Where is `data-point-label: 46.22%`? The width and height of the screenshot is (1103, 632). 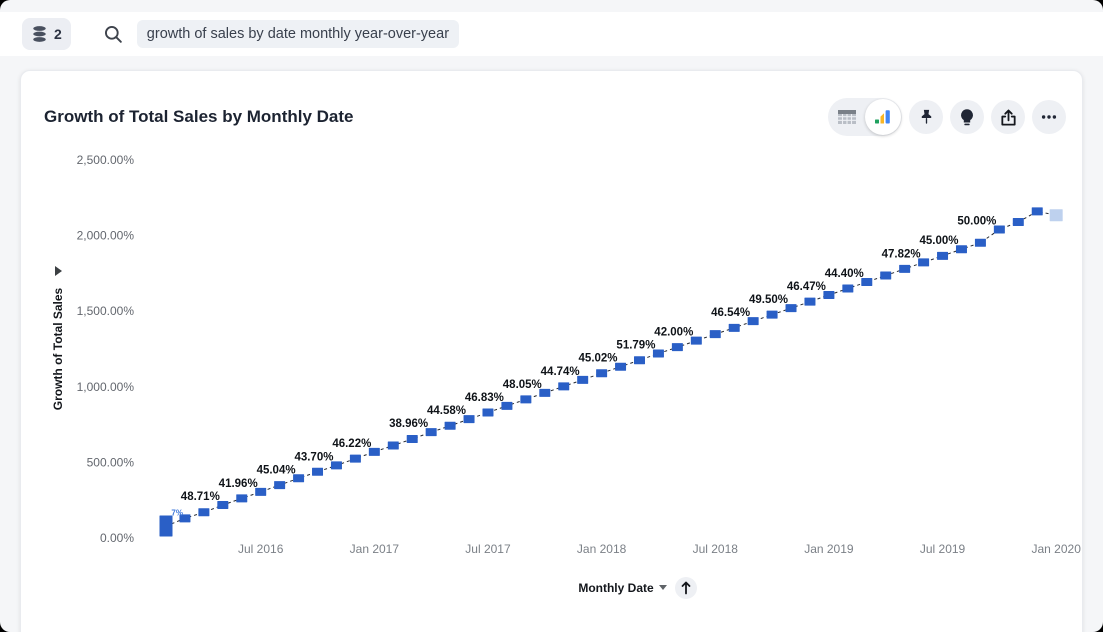
data-point-label: 46.22% is located at coordinates (351, 444).